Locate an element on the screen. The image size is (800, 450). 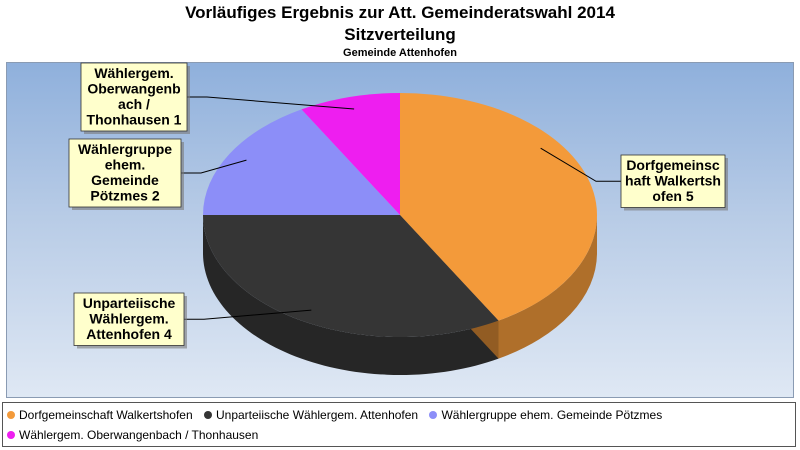
data-label: Dorfgemeinschaft Walkertshofen 5 is located at coordinates (634, 179).